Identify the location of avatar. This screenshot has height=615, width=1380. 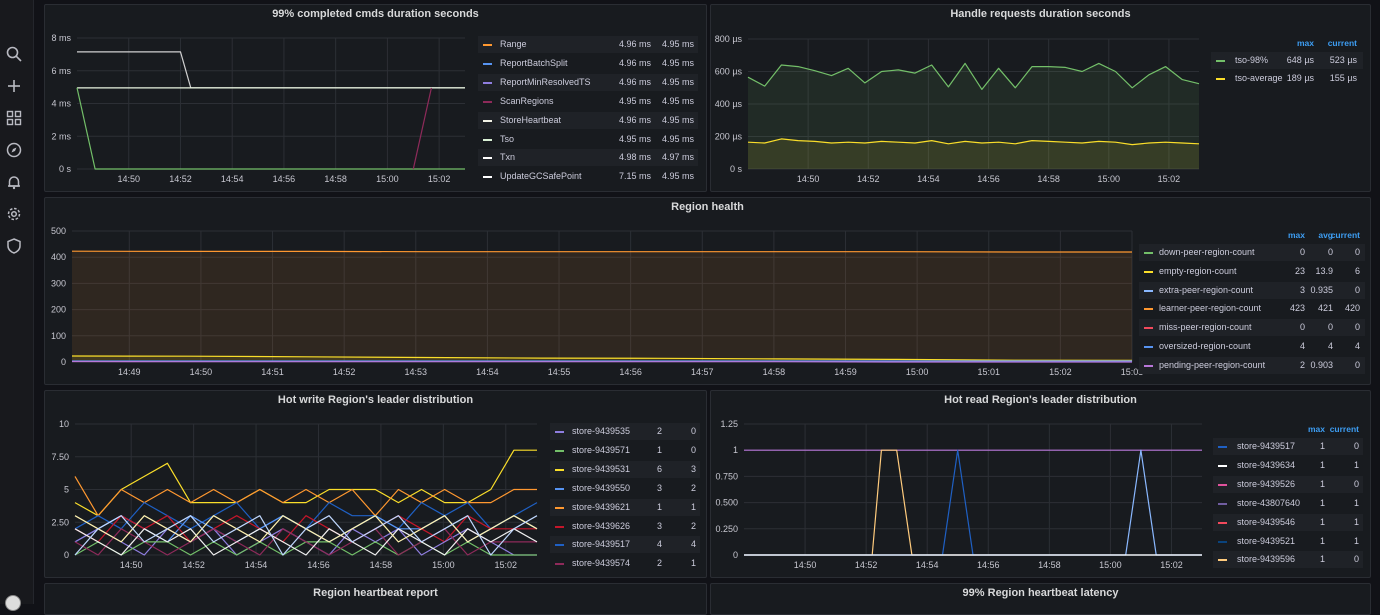
(13, 603).